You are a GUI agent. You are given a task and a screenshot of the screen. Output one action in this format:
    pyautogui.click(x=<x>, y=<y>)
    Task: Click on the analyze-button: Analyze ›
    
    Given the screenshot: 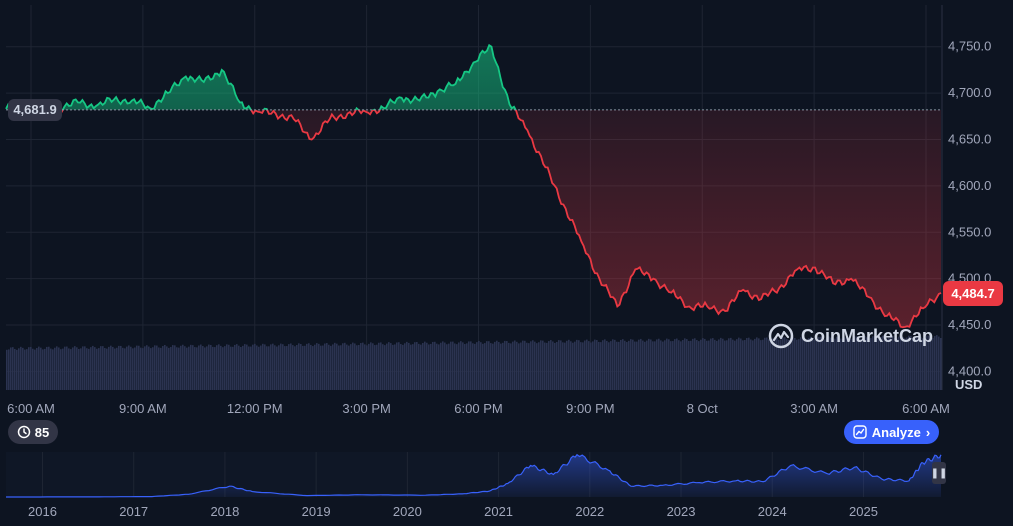 What is the action you would take?
    pyautogui.click(x=891, y=432)
    